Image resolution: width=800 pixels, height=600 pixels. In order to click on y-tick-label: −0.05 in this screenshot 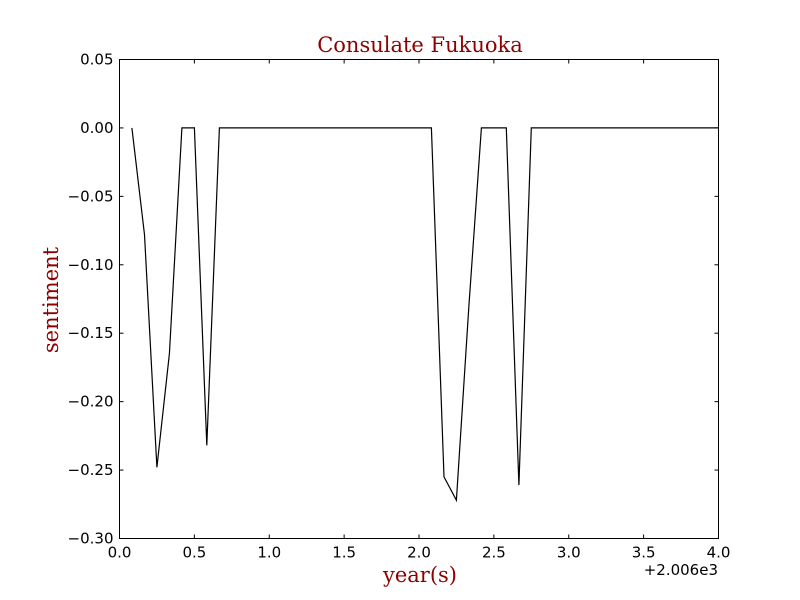, I will do `click(91, 196)`.